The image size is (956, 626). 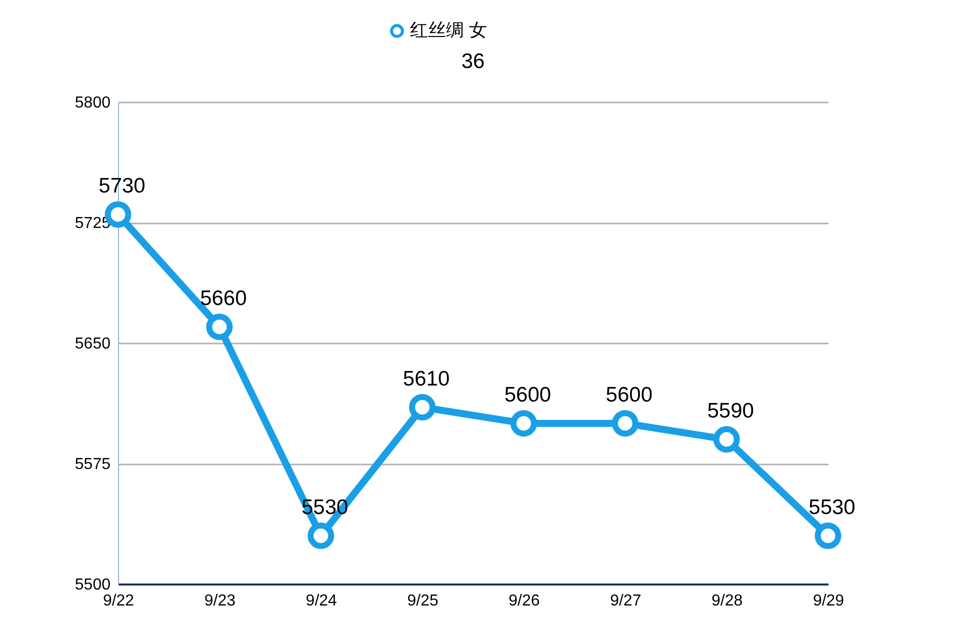 What do you see at coordinates (473, 61) in the screenshot?
I see `chart-title: 36` at bounding box center [473, 61].